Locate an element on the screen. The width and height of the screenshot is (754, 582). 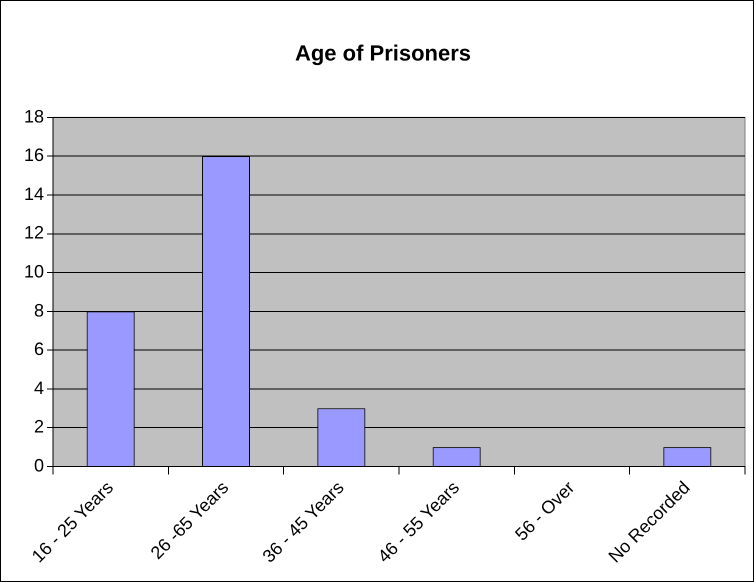
y-tick-label: 10 is located at coordinates (34, 272).